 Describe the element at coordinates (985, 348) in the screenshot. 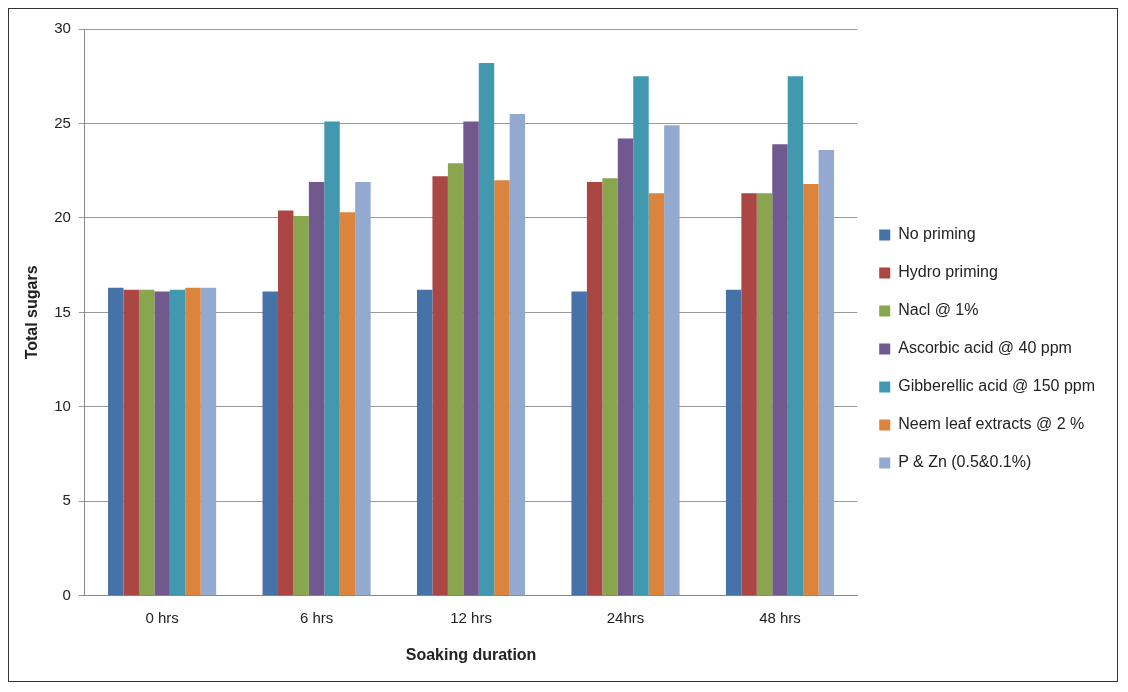

I see `legend-label: Ascorbic acid @ 40 ppm` at that location.